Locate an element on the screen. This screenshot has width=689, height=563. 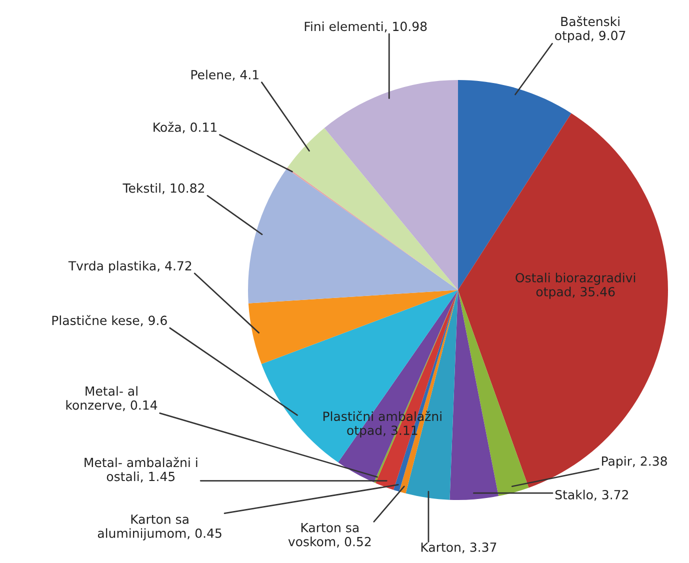
slice-label: Karton, 3.37 is located at coordinates (458, 548).